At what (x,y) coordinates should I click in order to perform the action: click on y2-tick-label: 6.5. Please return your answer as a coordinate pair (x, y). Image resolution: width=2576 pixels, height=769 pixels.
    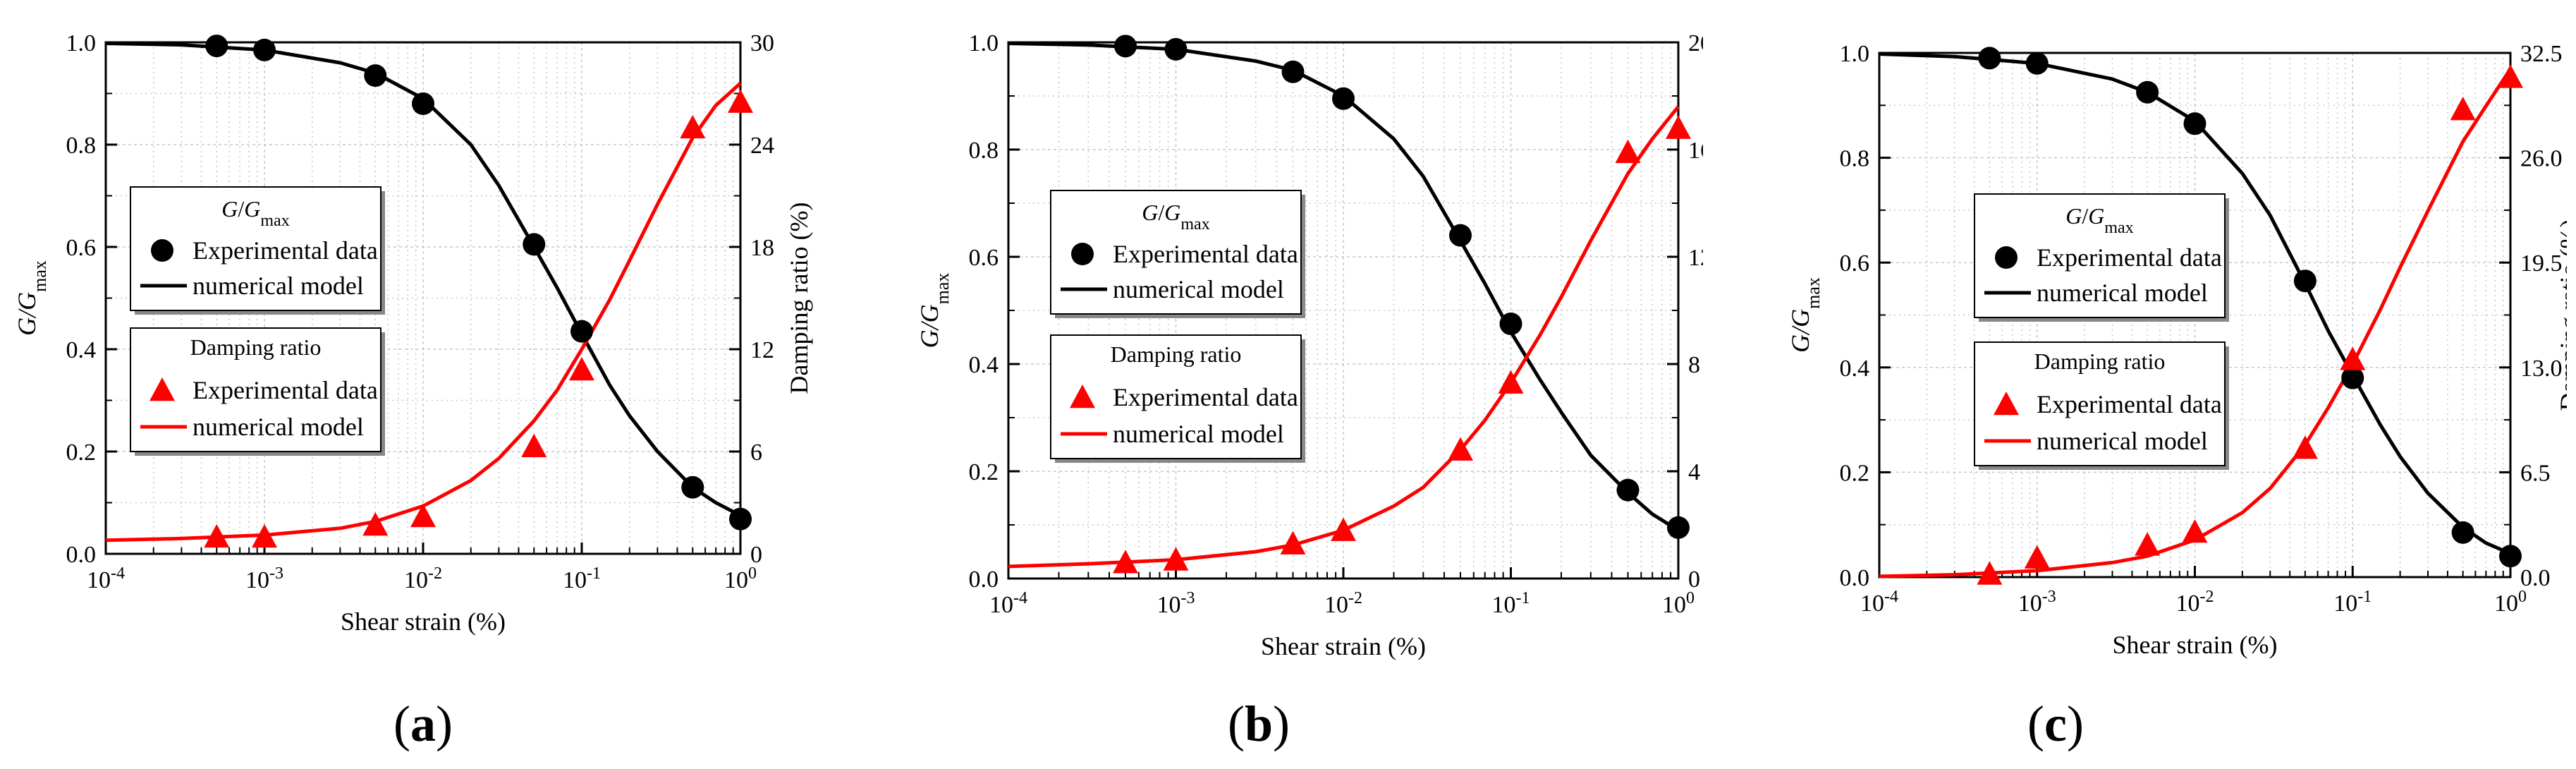
    Looking at the image, I should click on (2536, 473).